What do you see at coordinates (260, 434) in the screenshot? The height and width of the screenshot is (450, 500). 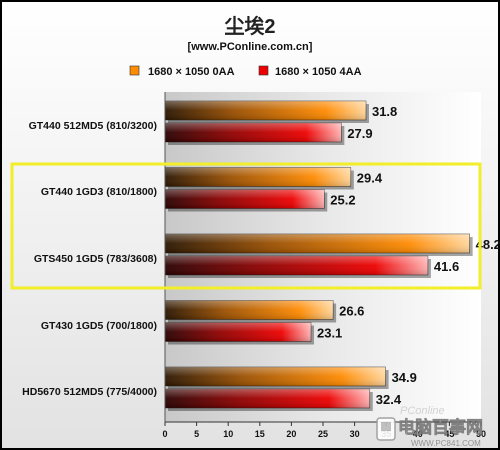 I see `x-tick-label: 15` at bounding box center [260, 434].